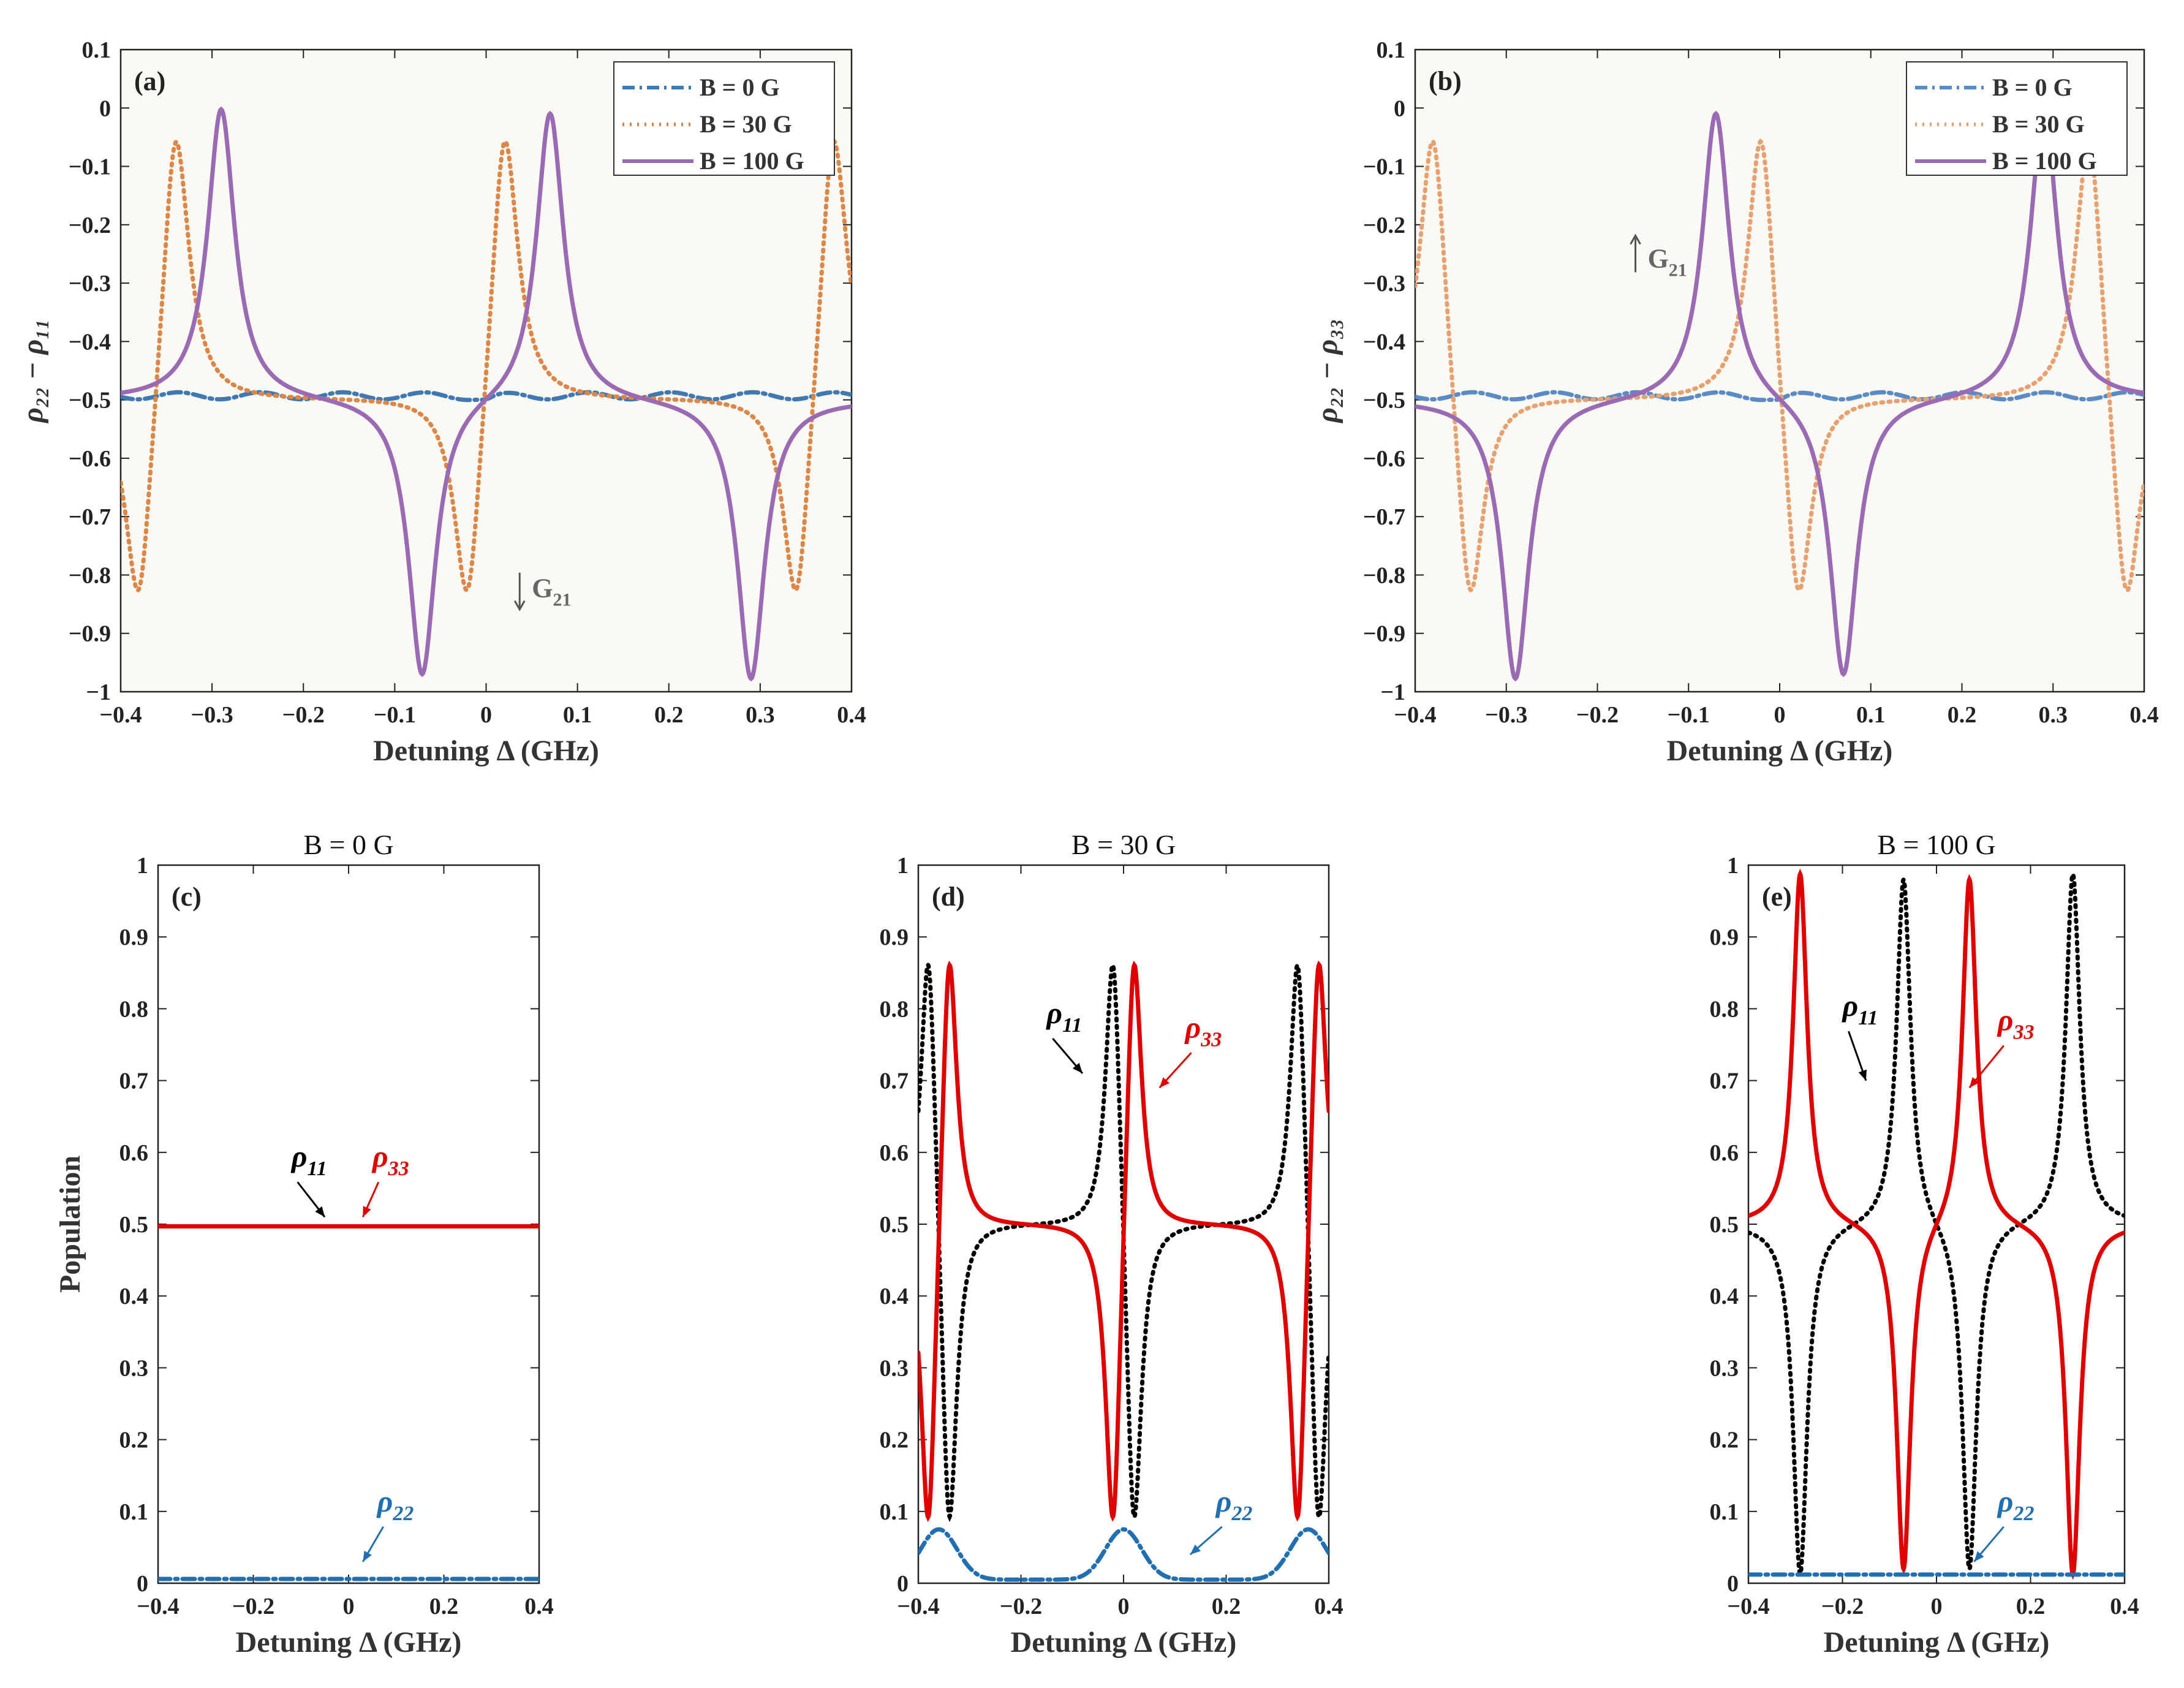  I want to click on y-tick-label: −0.7, so click(90, 517).